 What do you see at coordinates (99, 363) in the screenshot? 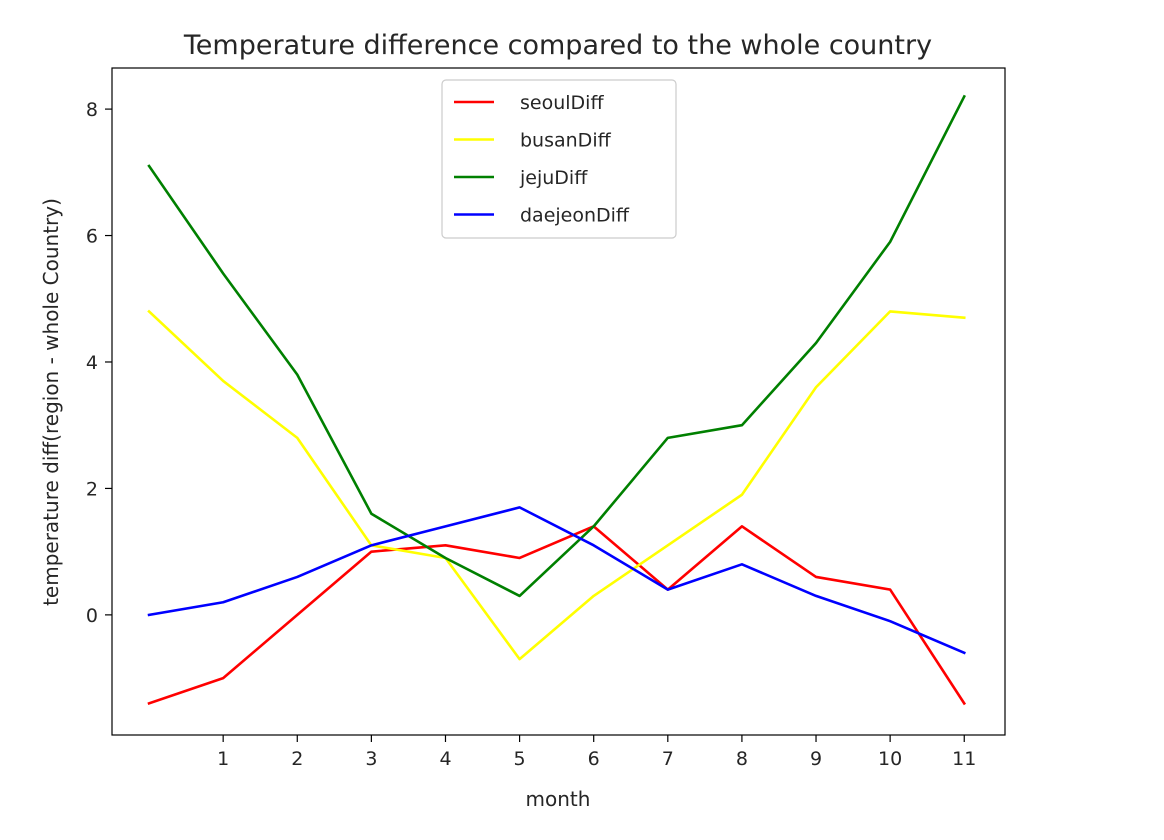
I see `y-axis: 0 2 4 6 8` at bounding box center [99, 363].